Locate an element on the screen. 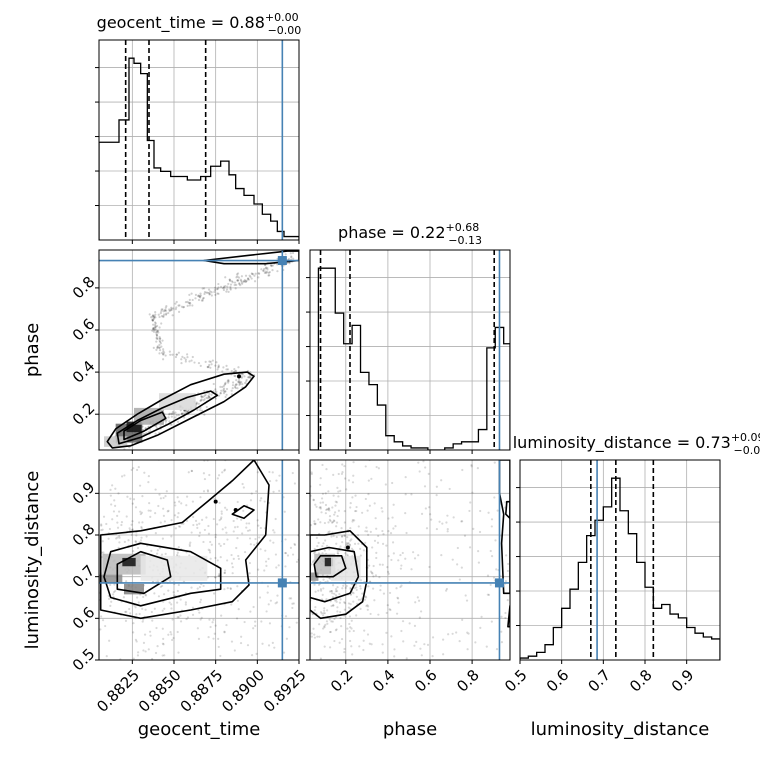 Image resolution: width=760 pixels, height=760 pixels. y-tick-label: 0.9 is located at coordinates (84, 493).